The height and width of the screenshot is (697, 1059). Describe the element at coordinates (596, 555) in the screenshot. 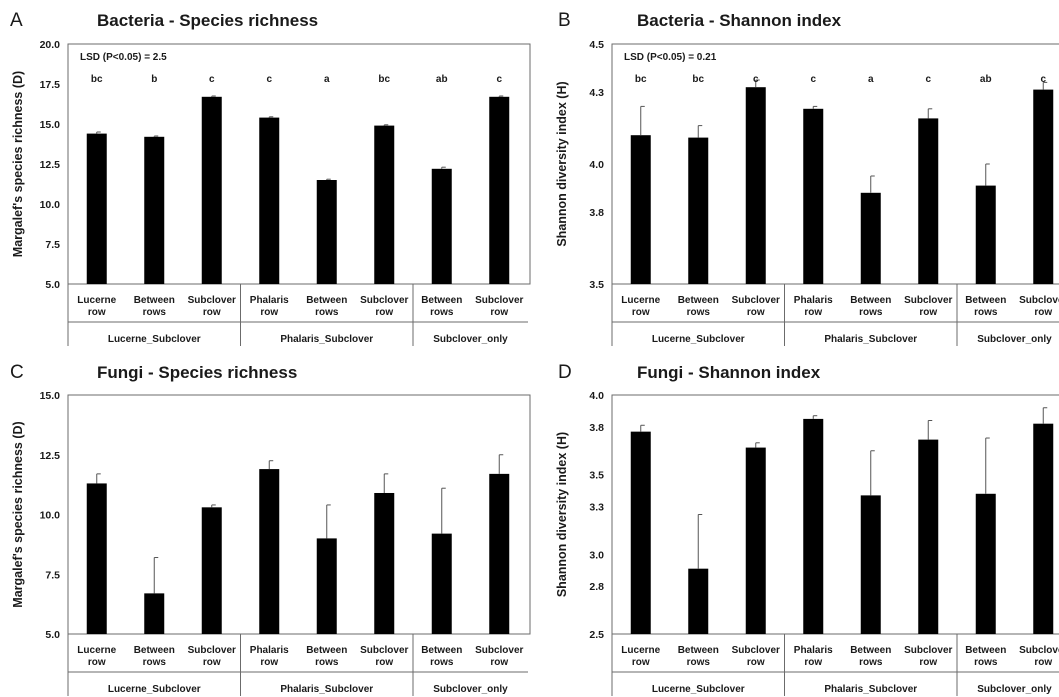

I see `y-tick-label: 3.0` at that location.